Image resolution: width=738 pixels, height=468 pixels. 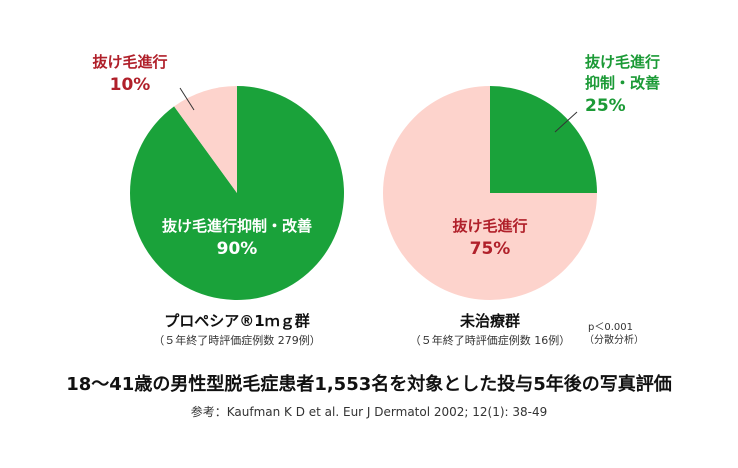 What do you see at coordinates (237, 340) in the screenshot?
I see `group-subtitle: （５年終了時評価症例数 279例）` at bounding box center [237, 340].